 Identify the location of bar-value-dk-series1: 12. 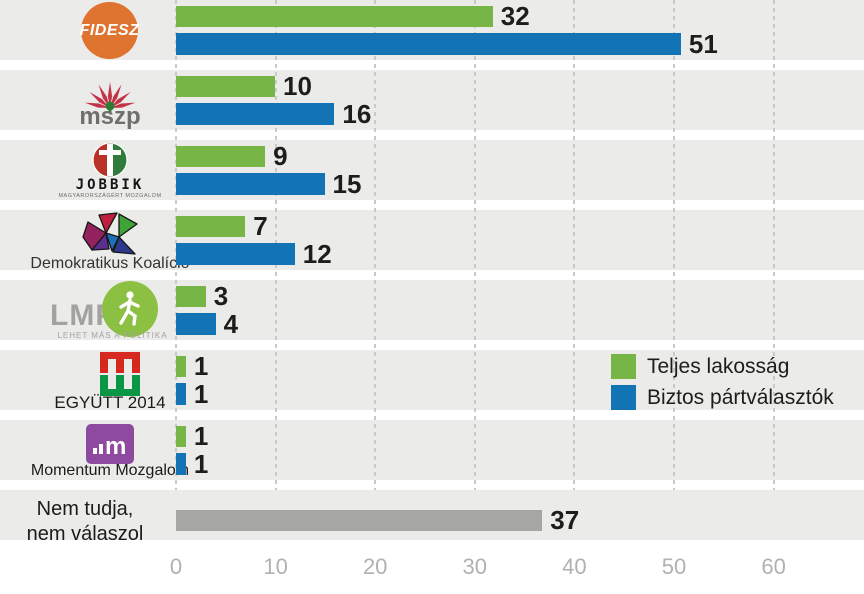
(317, 253).